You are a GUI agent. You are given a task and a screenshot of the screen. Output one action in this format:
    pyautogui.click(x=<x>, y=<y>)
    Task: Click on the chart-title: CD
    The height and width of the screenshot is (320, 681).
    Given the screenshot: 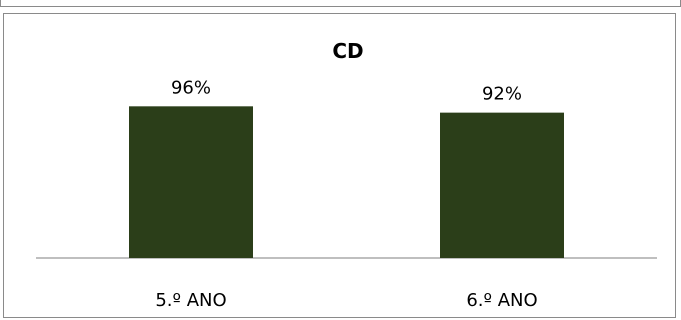 What is the action you would take?
    pyautogui.click(x=347, y=51)
    